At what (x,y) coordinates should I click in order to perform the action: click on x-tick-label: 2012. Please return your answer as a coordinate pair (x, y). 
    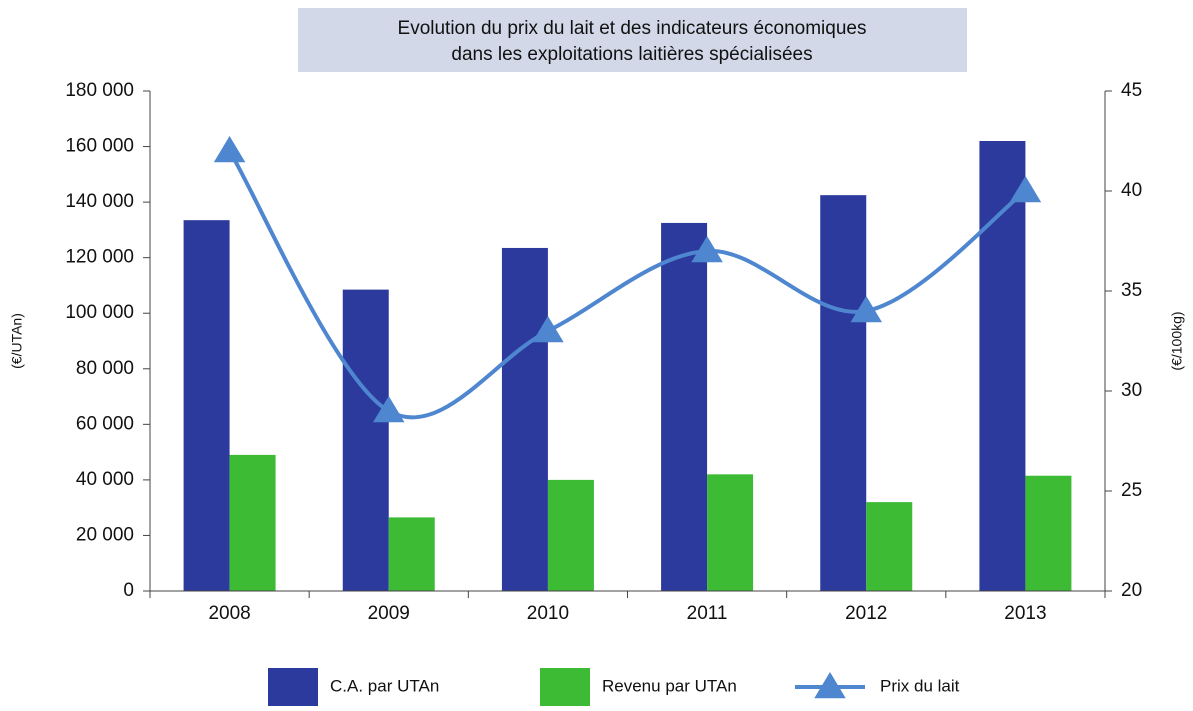
    Looking at the image, I should click on (866, 613).